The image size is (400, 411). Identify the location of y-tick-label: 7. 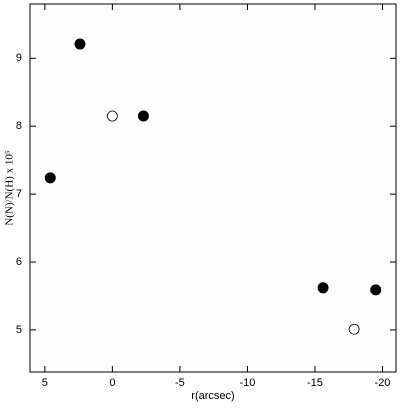
(19, 194).